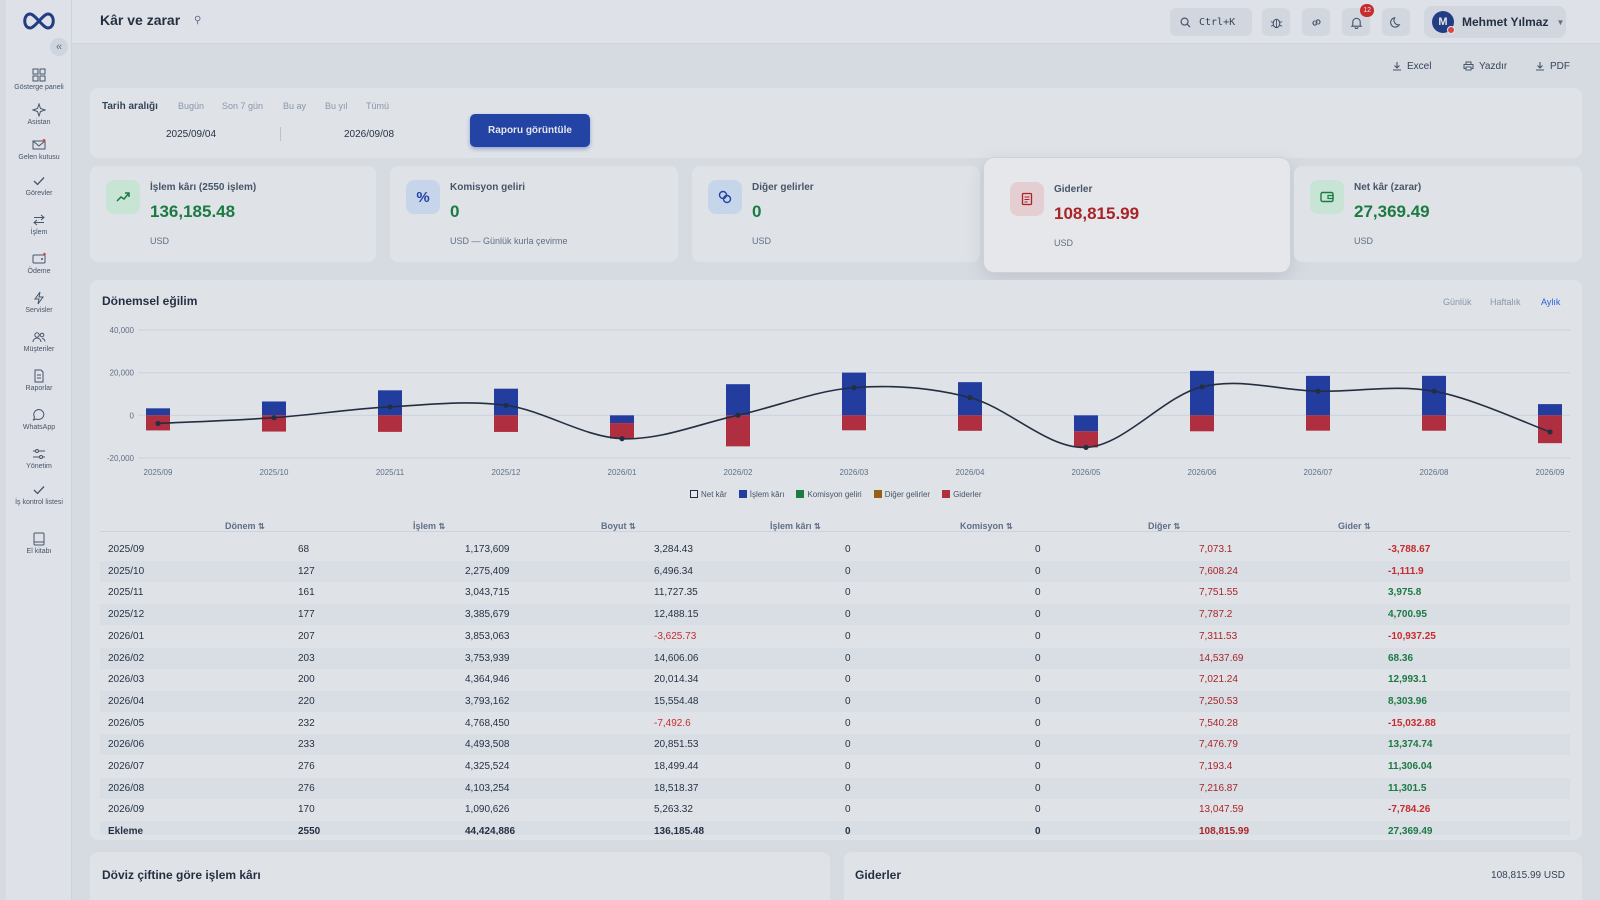 The image size is (1600, 900). I want to click on sidebar-item-6: Servisler, so click(39, 308).